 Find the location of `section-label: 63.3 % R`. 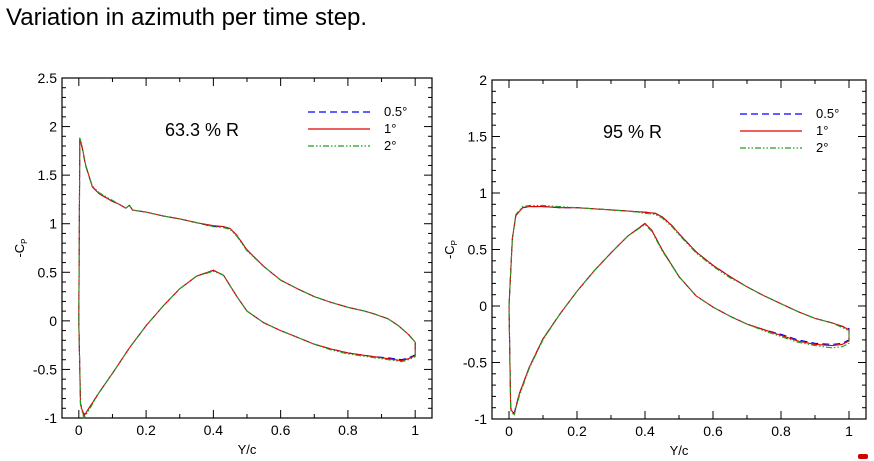

section-label: 63.3 % R is located at coordinates (202, 130).